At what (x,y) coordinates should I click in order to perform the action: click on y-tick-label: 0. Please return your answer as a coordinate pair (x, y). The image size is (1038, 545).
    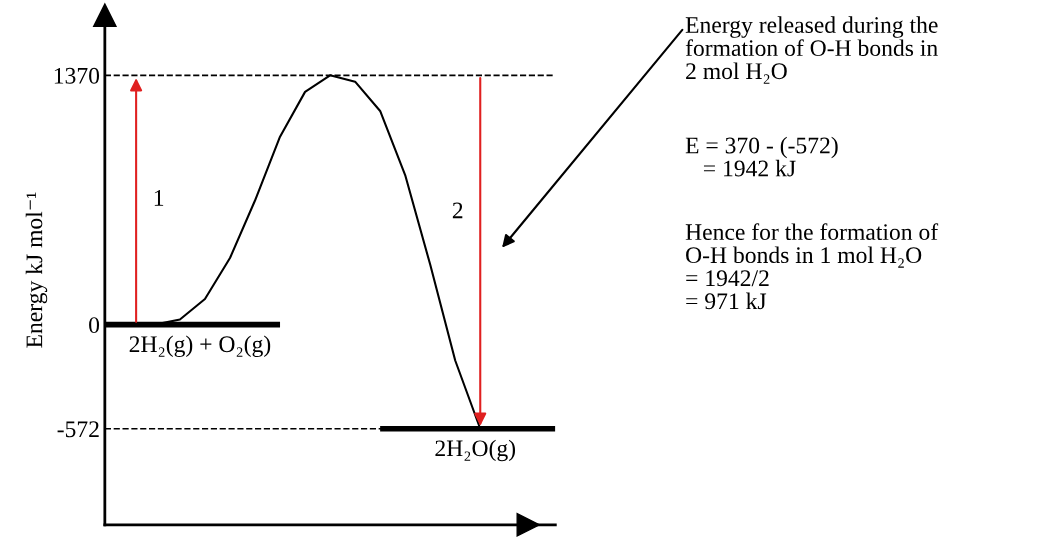
    Looking at the image, I should click on (94, 325).